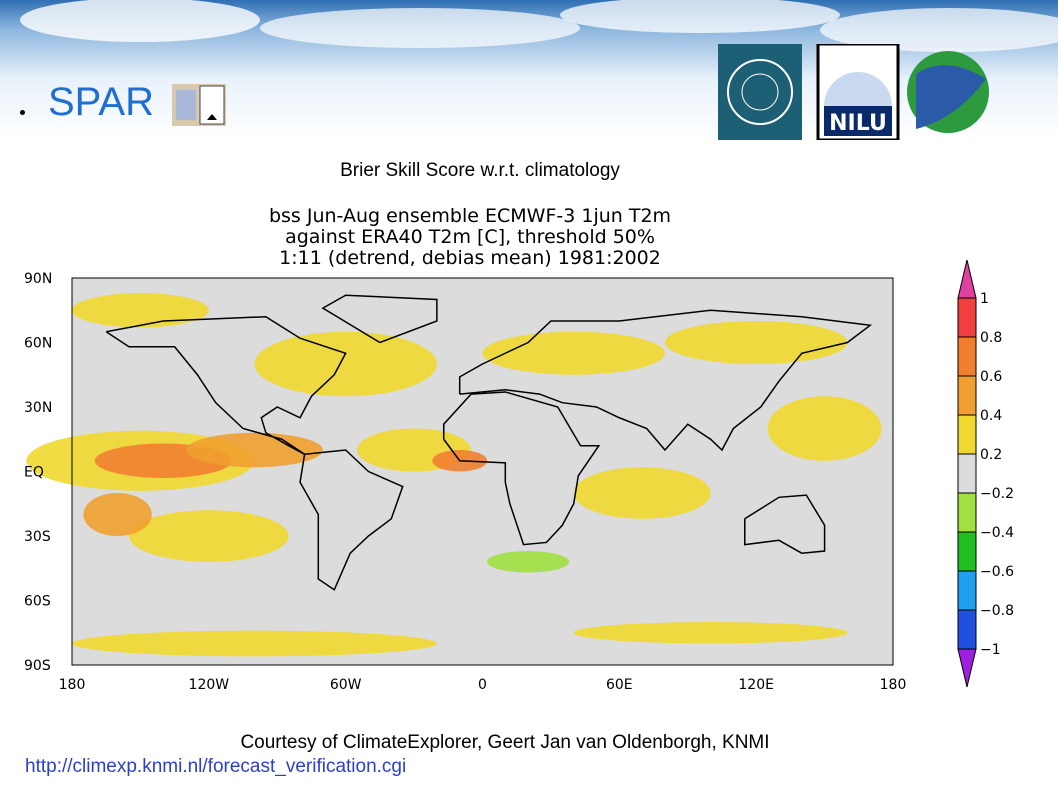 This screenshot has width=1058, height=793. I want to click on colorbar-label: 0.4, so click(991, 416).